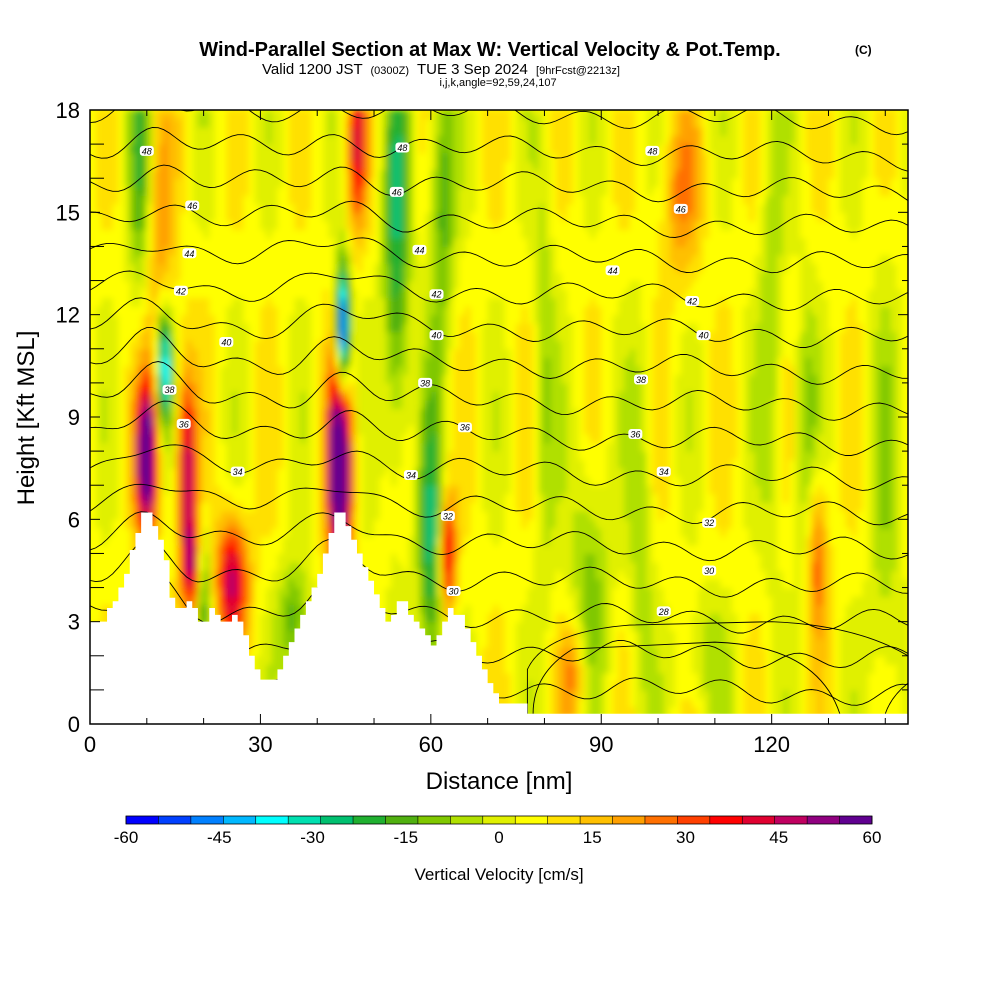 The height and width of the screenshot is (1000, 1000). I want to click on x-tick-label: 60, so click(431, 744).